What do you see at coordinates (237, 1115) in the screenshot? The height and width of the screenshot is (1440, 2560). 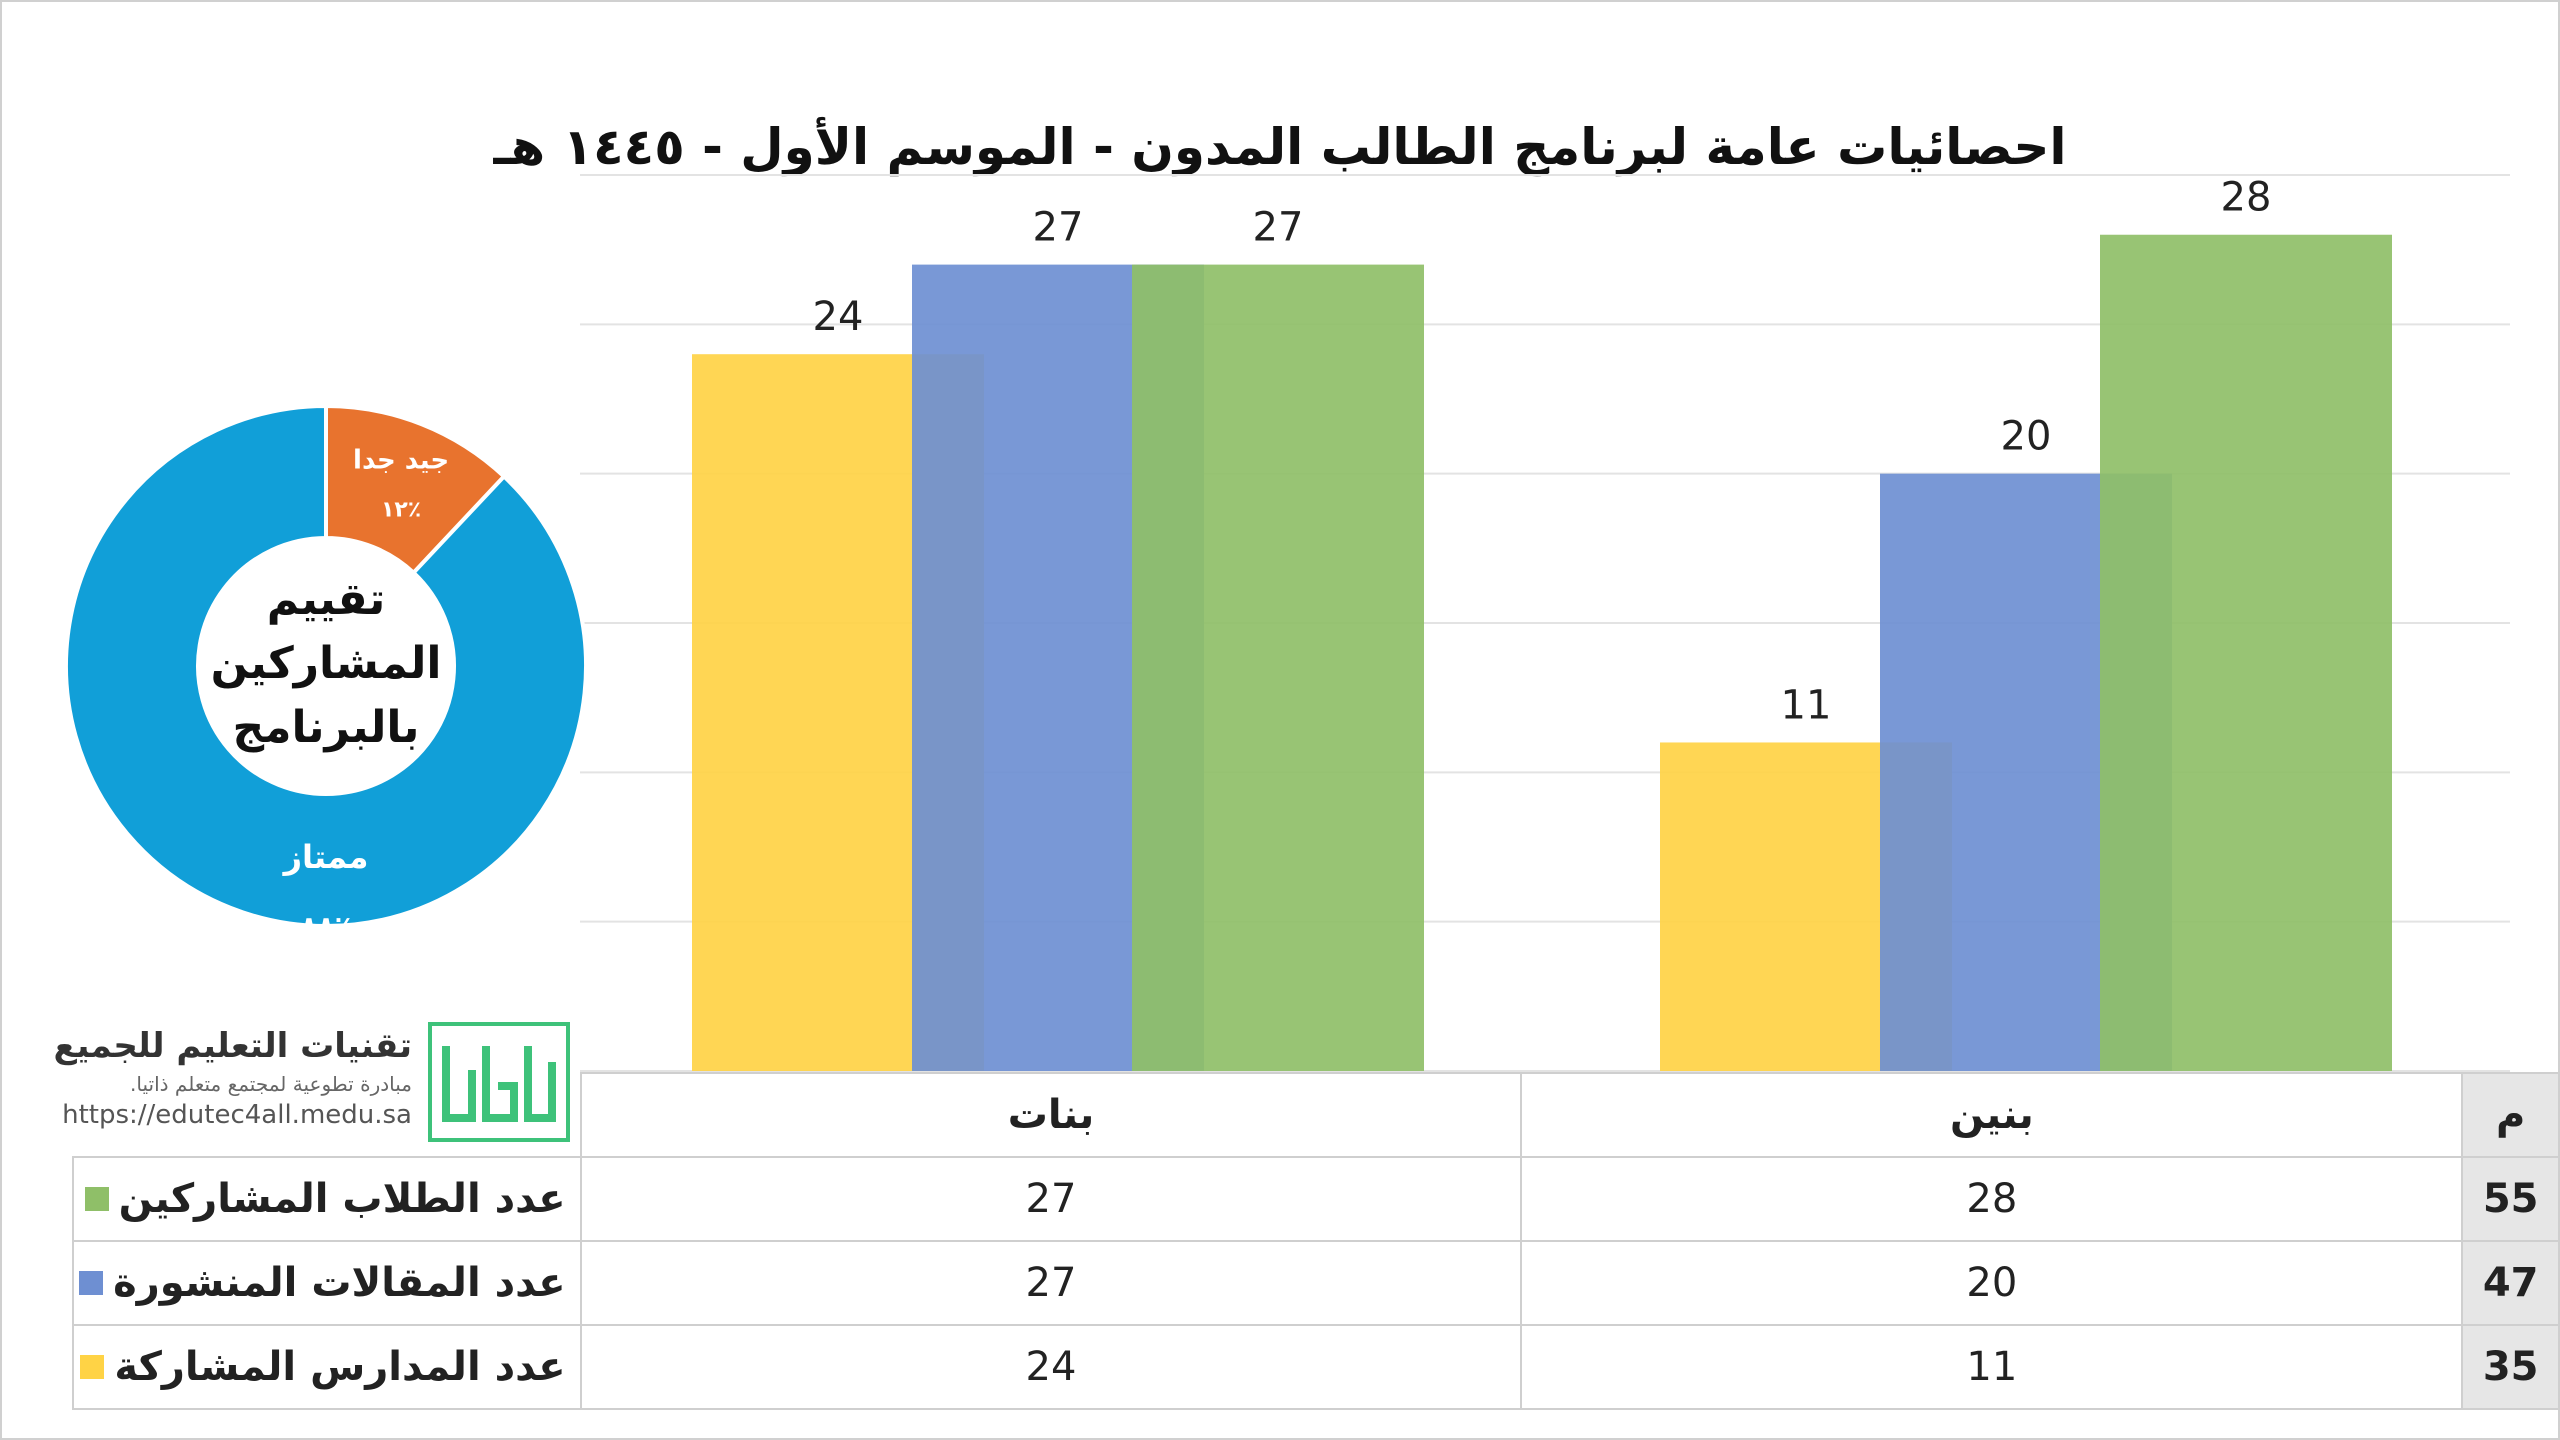 I see `logo-url: https://edutec4all.medu.sa` at bounding box center [237, 1115].